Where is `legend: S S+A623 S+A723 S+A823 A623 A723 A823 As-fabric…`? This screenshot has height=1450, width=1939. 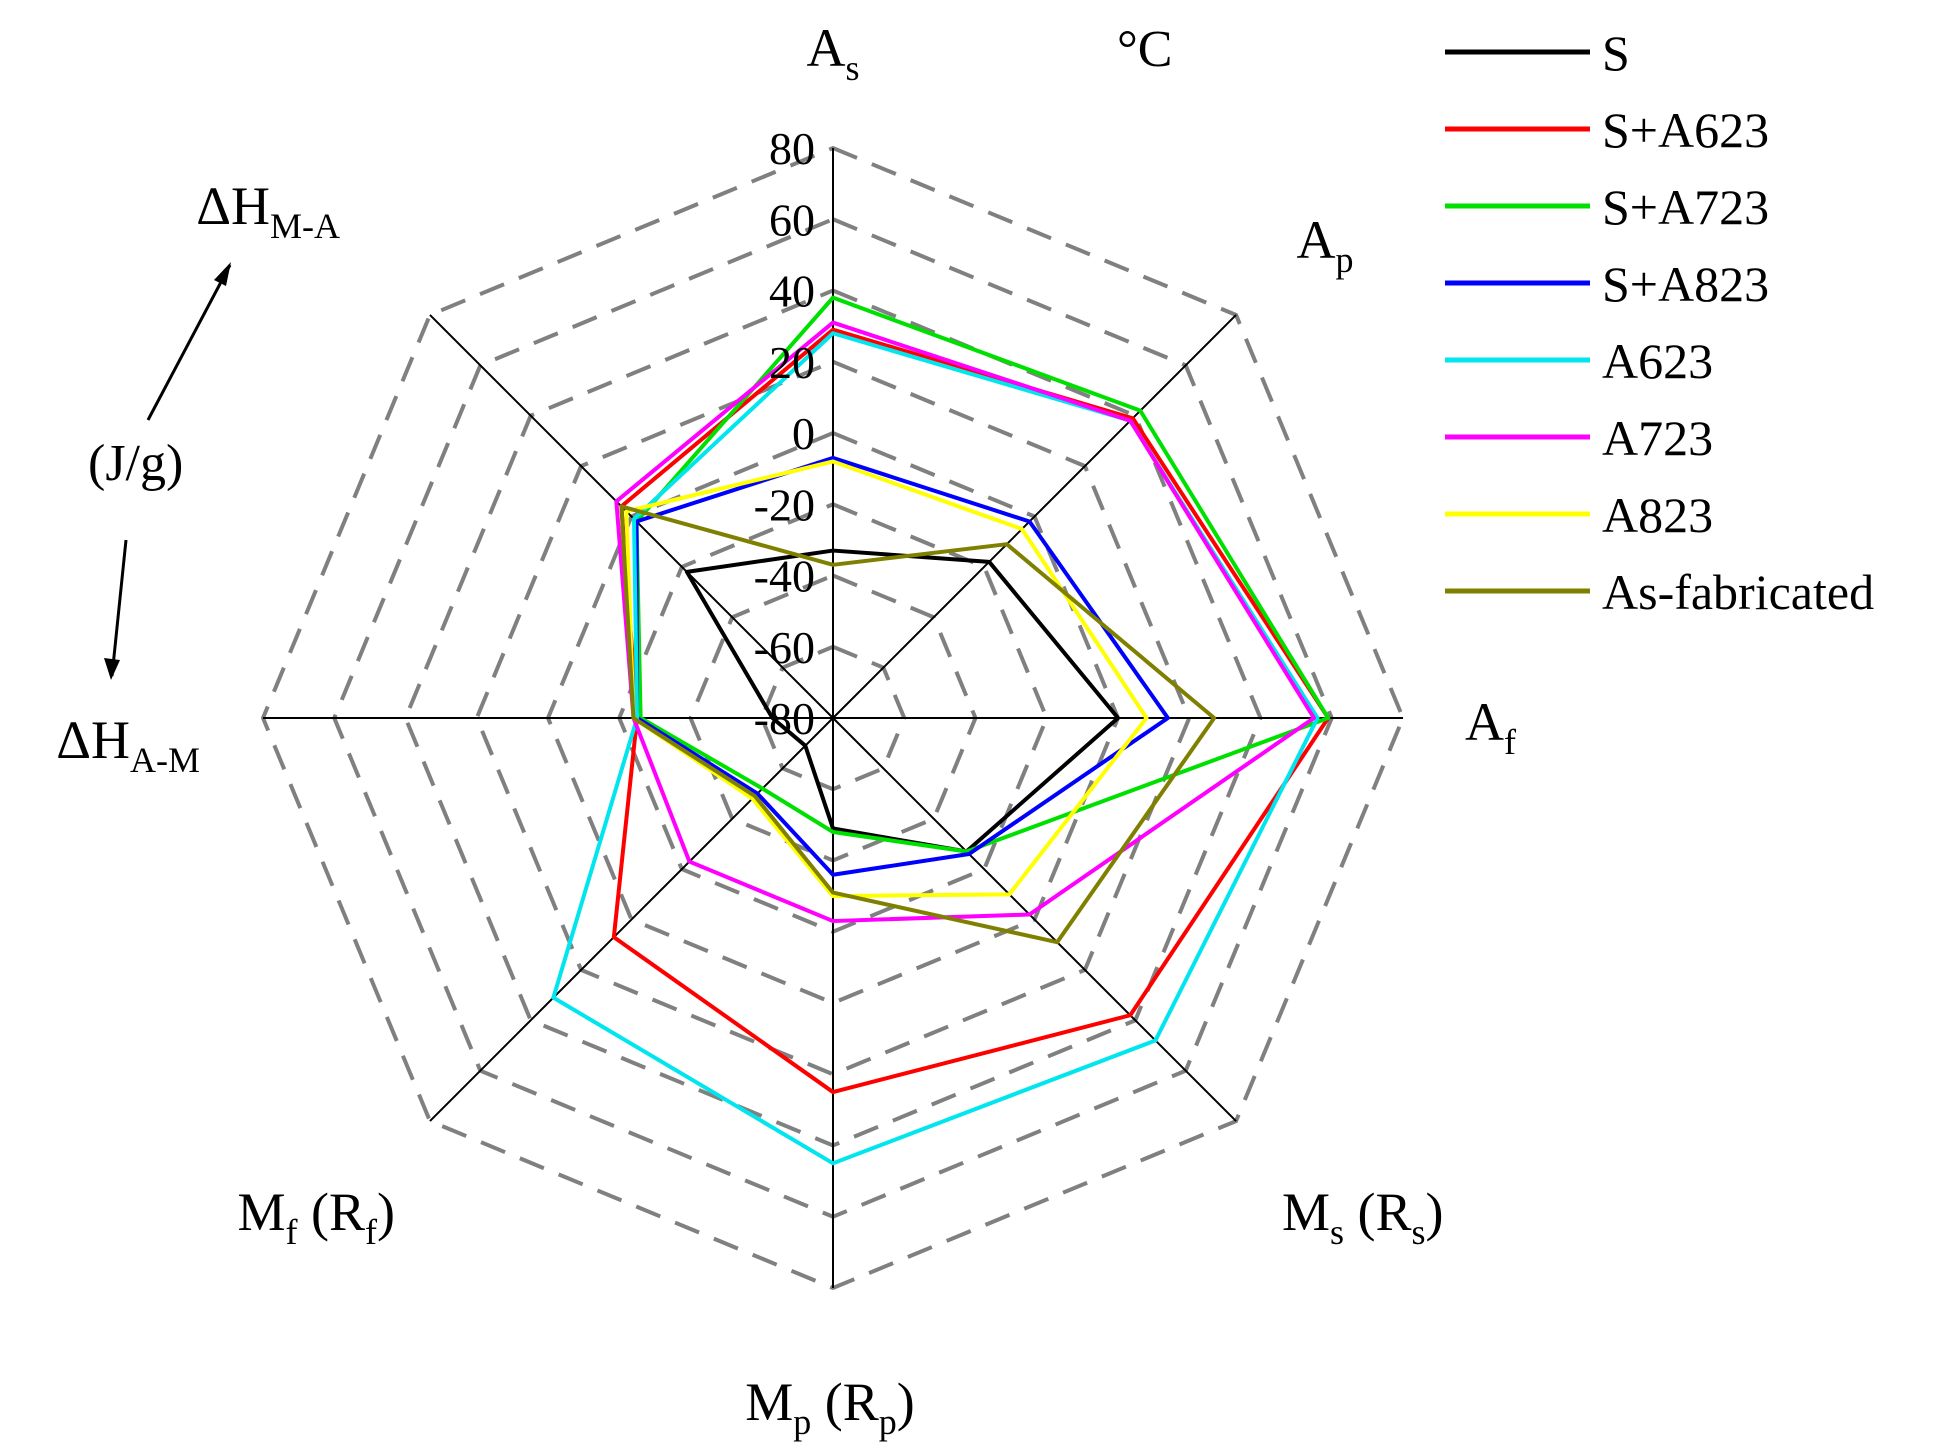 legend: S S+A623 S+A723 S+A823 A623 A723 A823 As-fabric… is located at coordinates (1659, 322).